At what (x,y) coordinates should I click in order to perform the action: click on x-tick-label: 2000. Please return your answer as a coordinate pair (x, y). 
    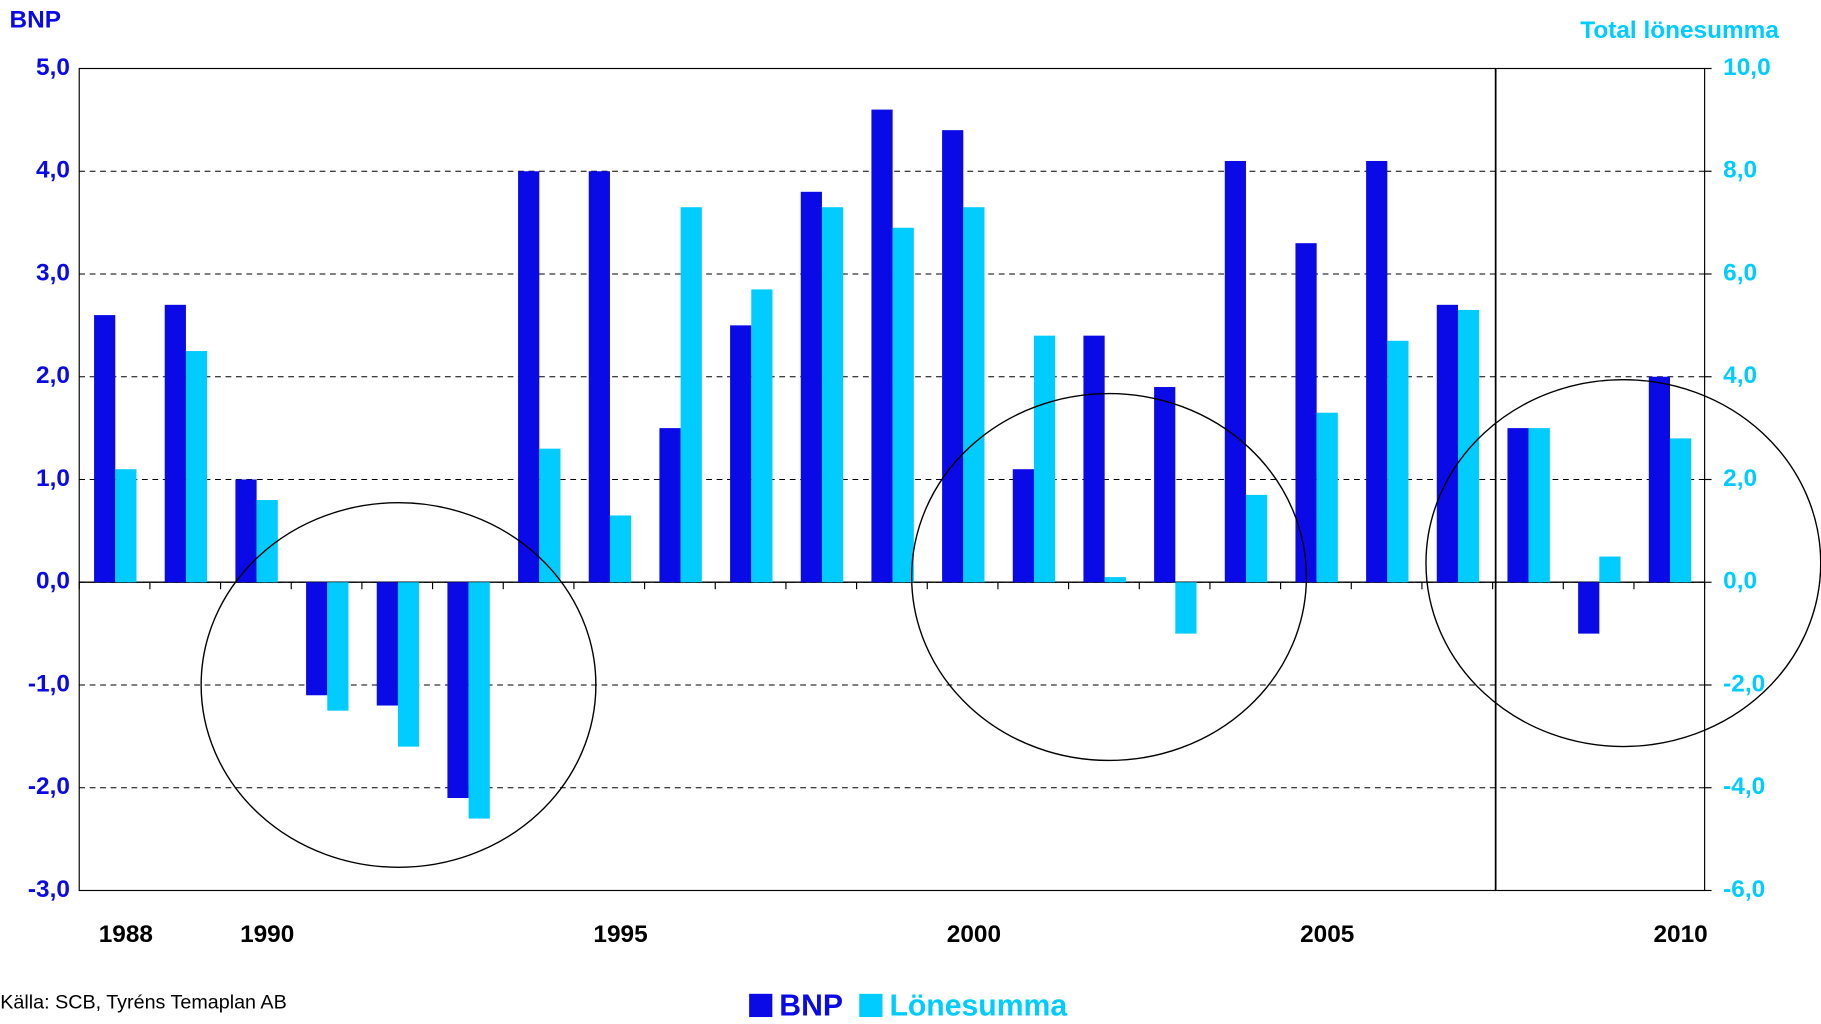
    Looking at the image, I should click on (974, 934).